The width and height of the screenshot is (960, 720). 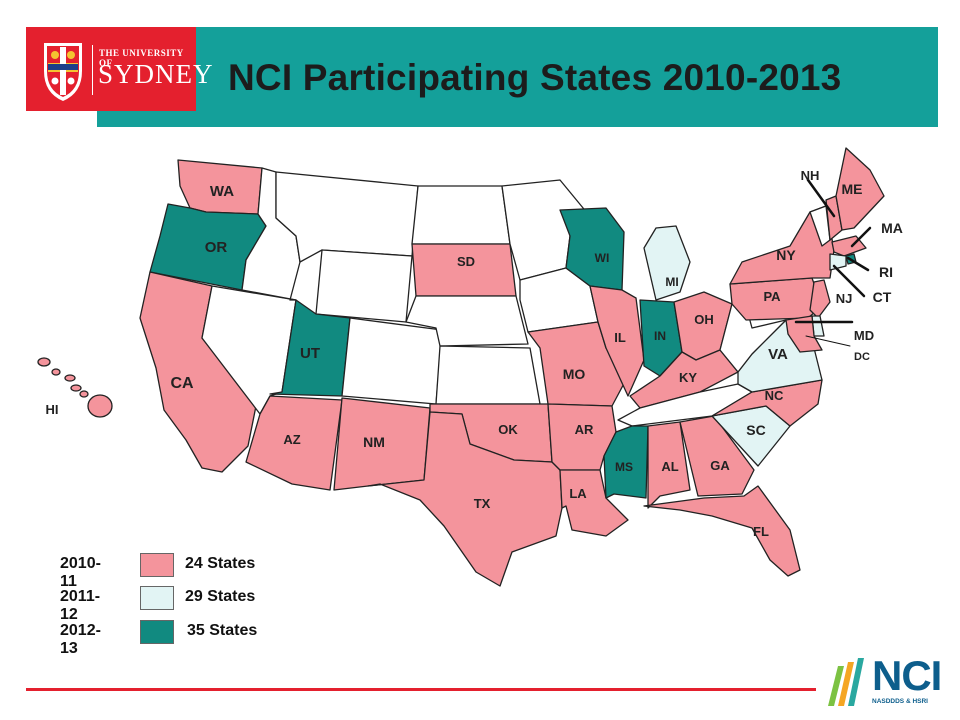 I want to click on state-nj, so click(x=820, y=299).